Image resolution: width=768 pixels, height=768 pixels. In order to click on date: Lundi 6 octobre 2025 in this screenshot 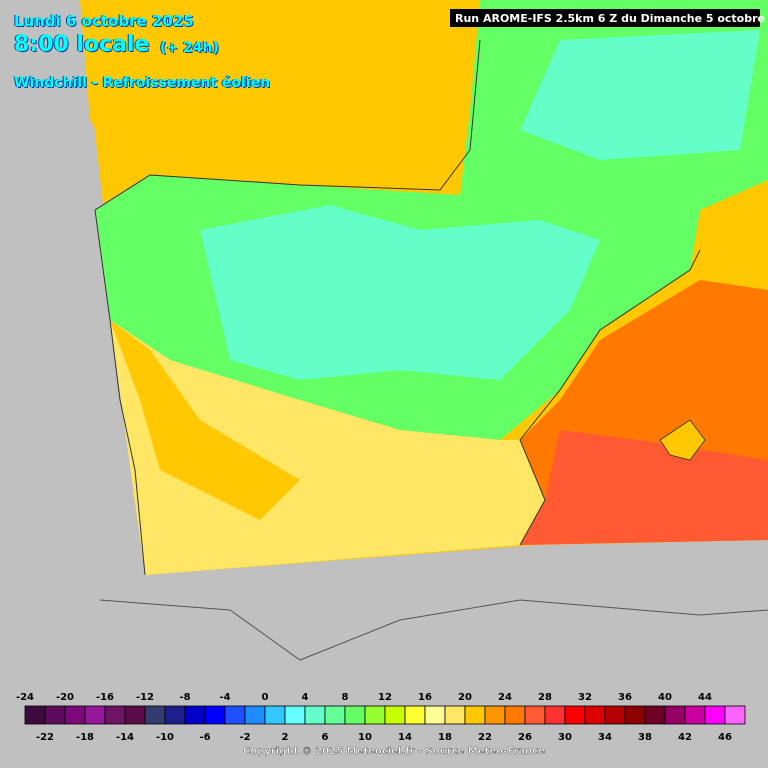, I will do `click(104, 21)`.